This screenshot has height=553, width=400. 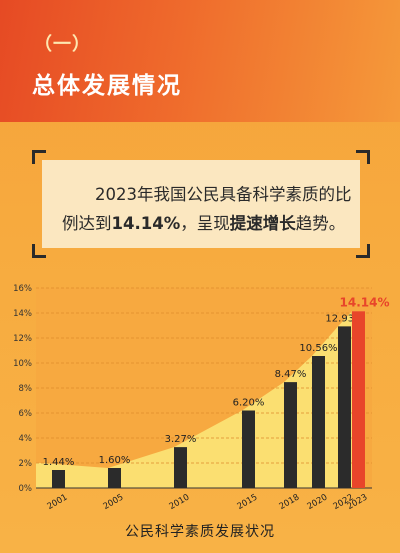 I want to click on data-label: 6.20%, so click(x=249, y=403).